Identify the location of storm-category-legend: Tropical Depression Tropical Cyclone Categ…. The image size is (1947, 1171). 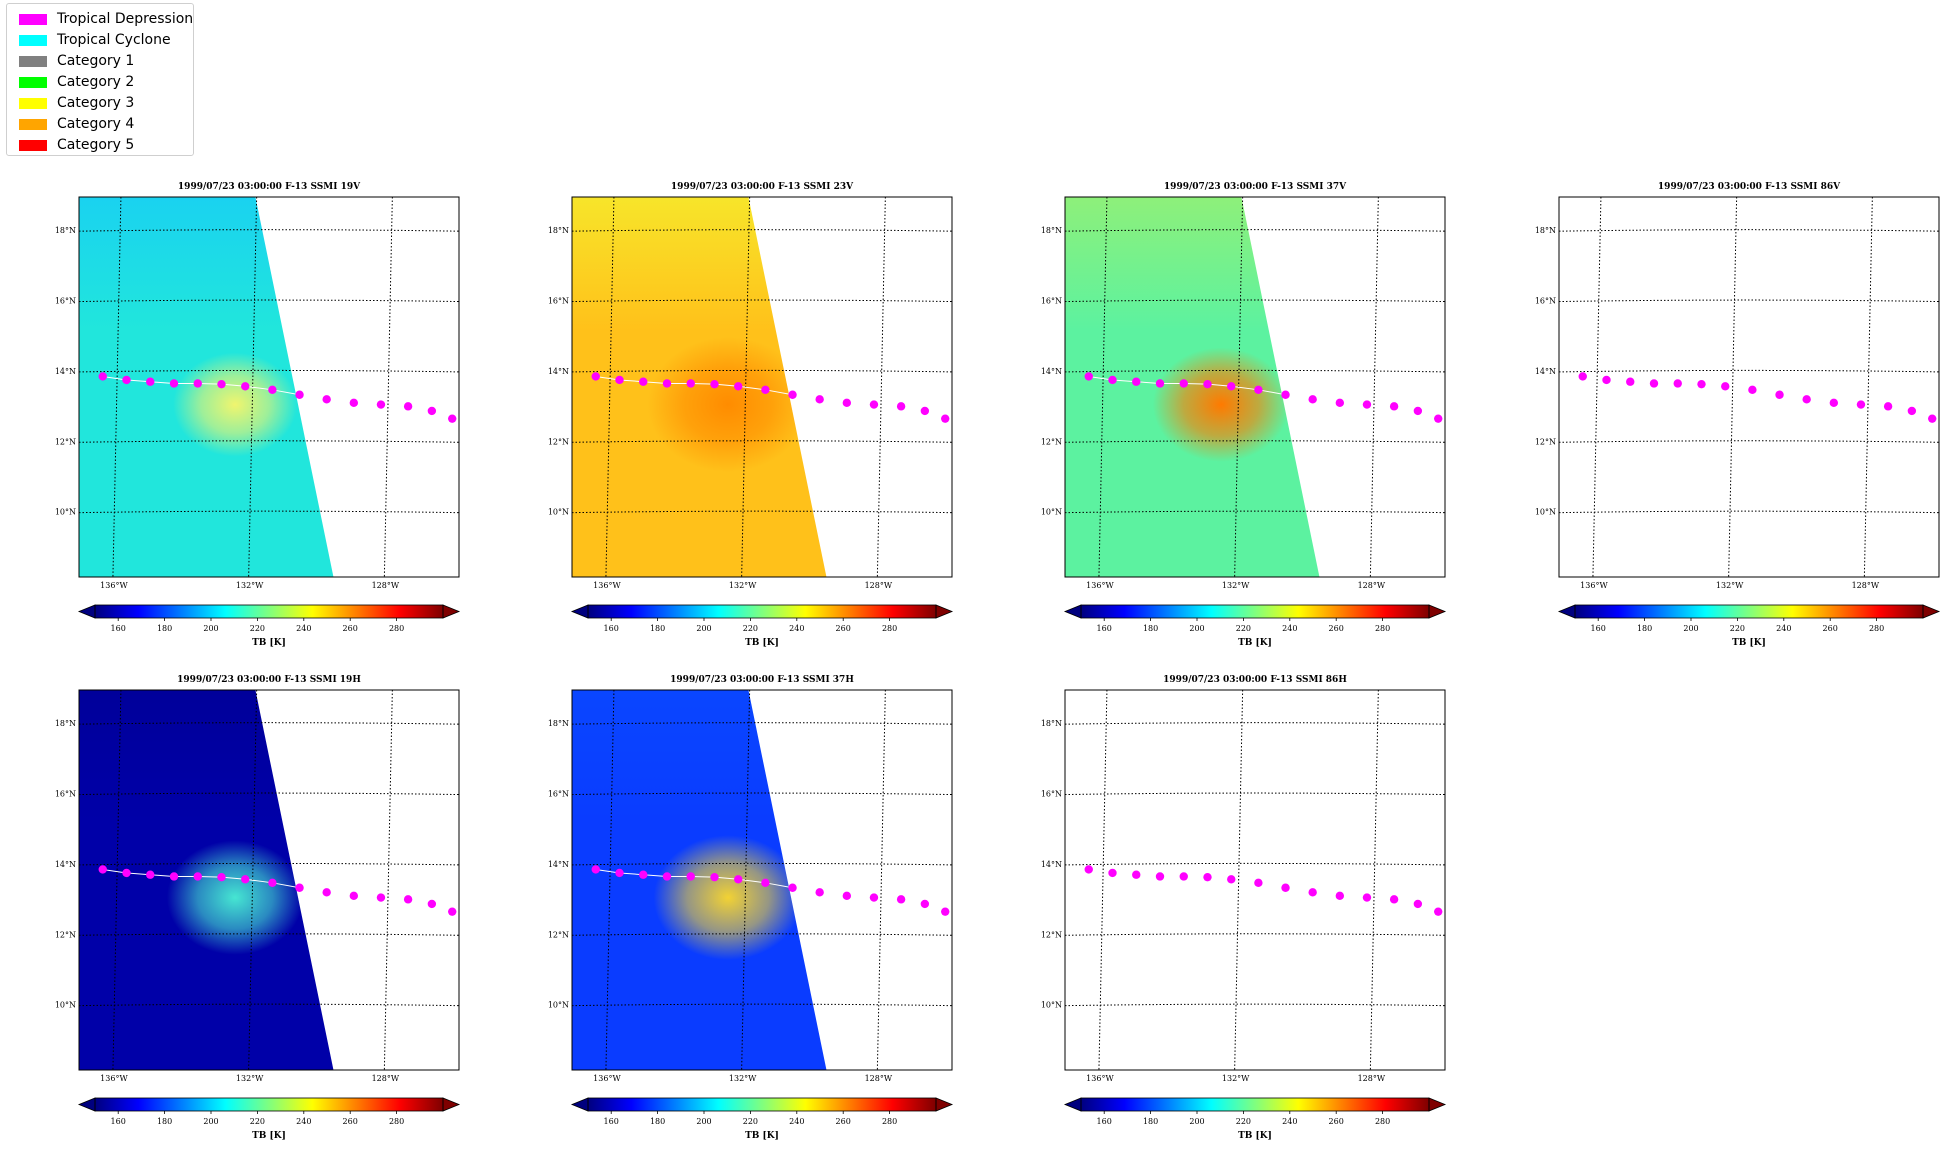
(100, 79).